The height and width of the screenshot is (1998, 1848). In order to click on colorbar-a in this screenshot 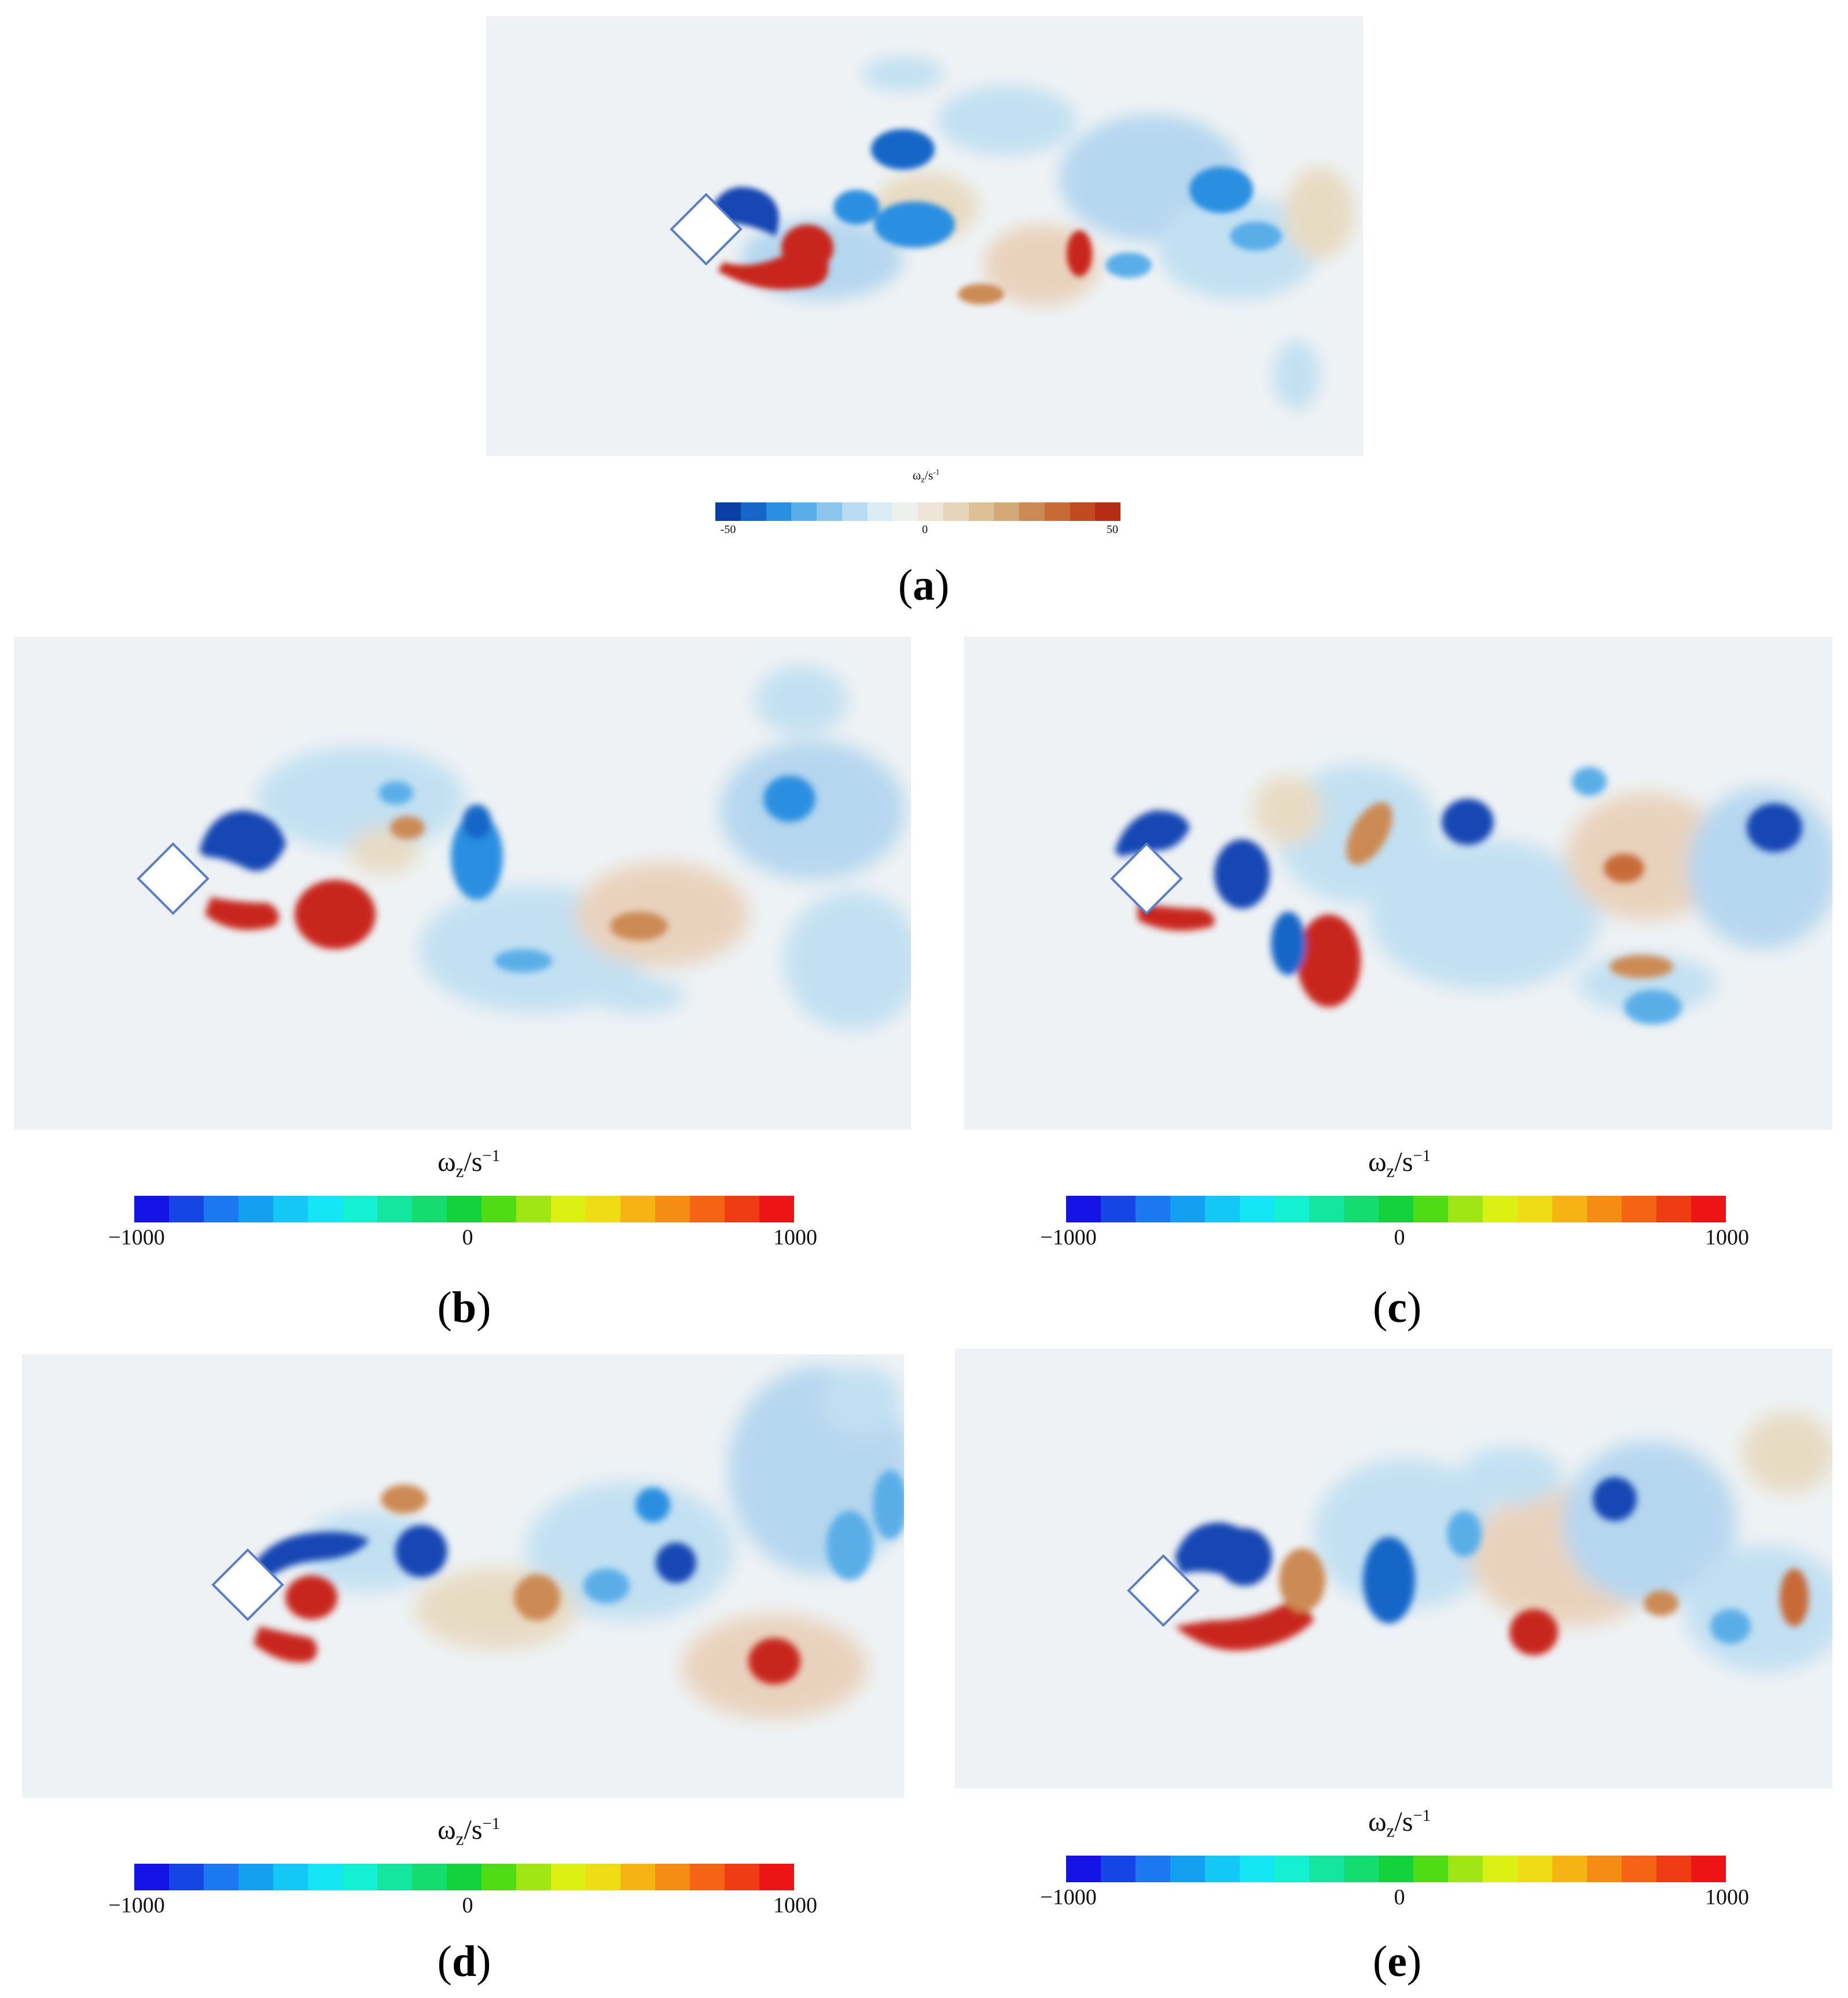, I will do `click(917, 511)`.